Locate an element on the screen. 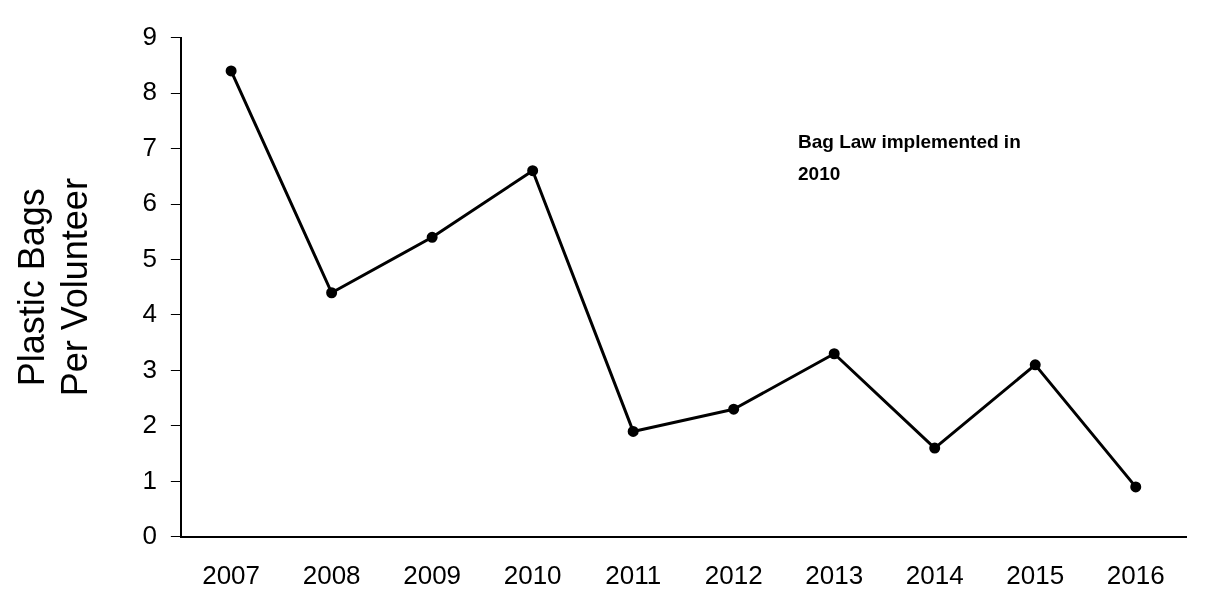  x-tick-label: 2013 is located at coordinates (834, 574).